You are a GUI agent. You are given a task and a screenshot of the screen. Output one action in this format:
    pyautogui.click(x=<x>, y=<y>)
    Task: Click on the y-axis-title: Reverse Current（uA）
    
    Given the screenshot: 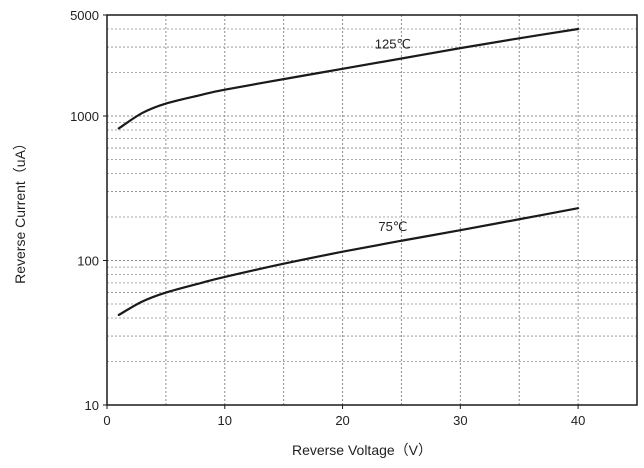 What is the action you would take?
    pyautogui.click(x=20, y=210)
    